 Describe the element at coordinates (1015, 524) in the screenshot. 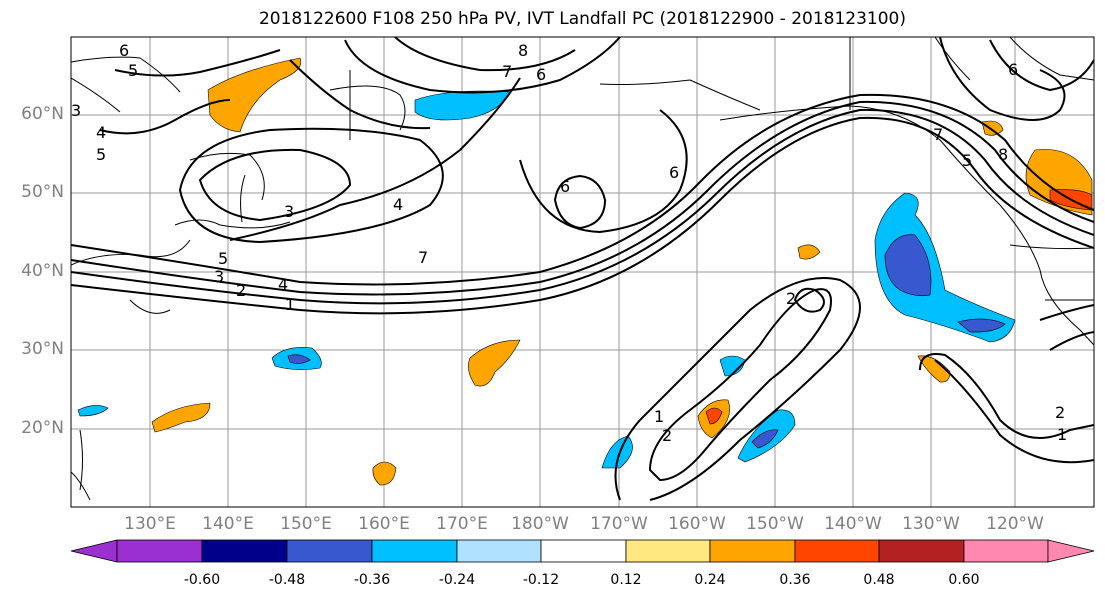

I see `lon-label: 120°W` at that location.